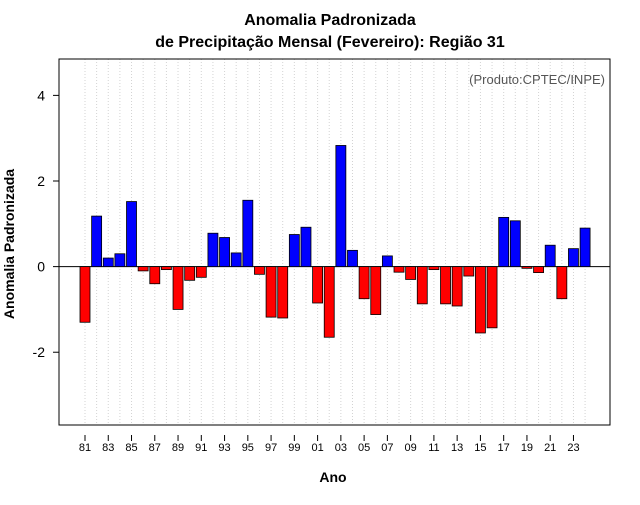  Describe the element at coordinates (85, 448) in the screenshot. I see `x-tick-label: 81` at that location.